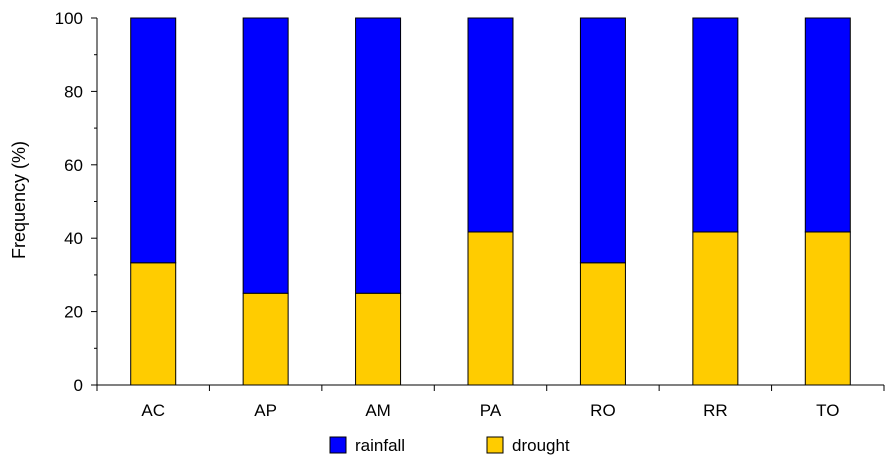  I want to click on bar-drought-am, so click(378, 339).